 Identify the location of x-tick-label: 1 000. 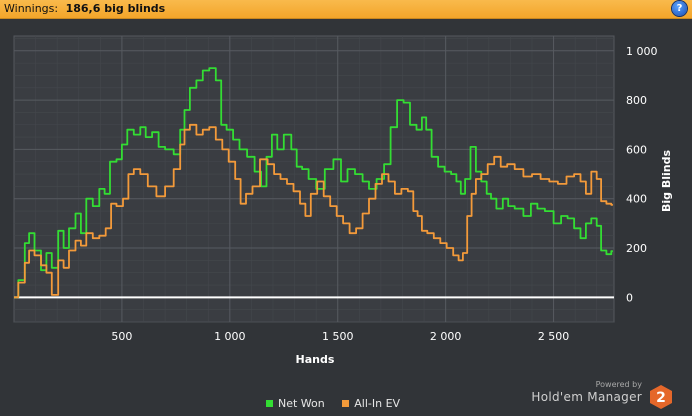
(230, 336).